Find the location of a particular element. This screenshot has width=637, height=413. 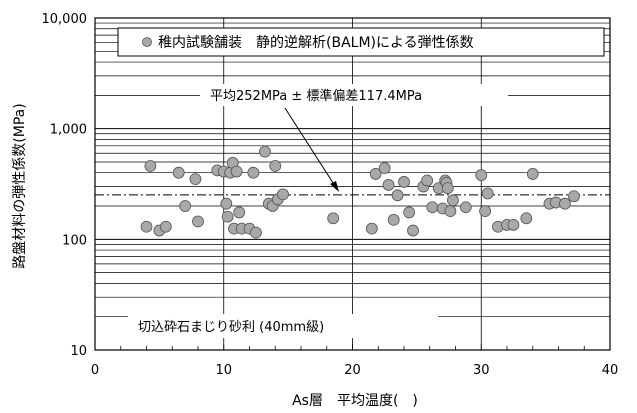

mean-annotation-text: 平均252MPa ± 標準偏差117.4MPa is located at coordinates (316, 96).